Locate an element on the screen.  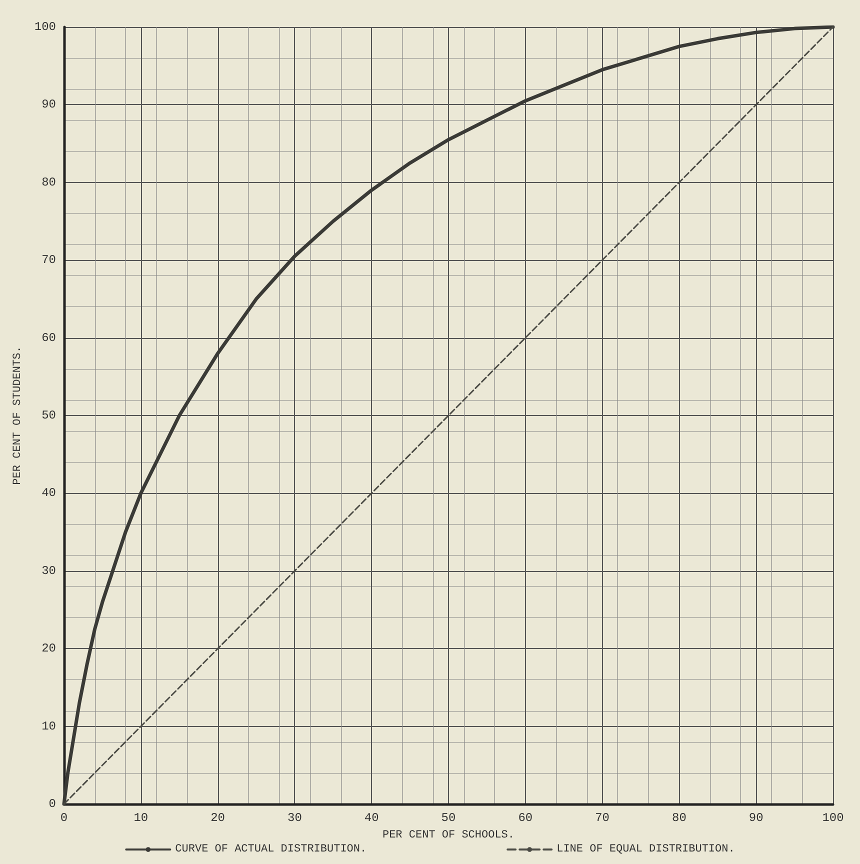
legend-label: LINE OF EQUAL DISTRIBUTION. is located at coordinates (645, 850).